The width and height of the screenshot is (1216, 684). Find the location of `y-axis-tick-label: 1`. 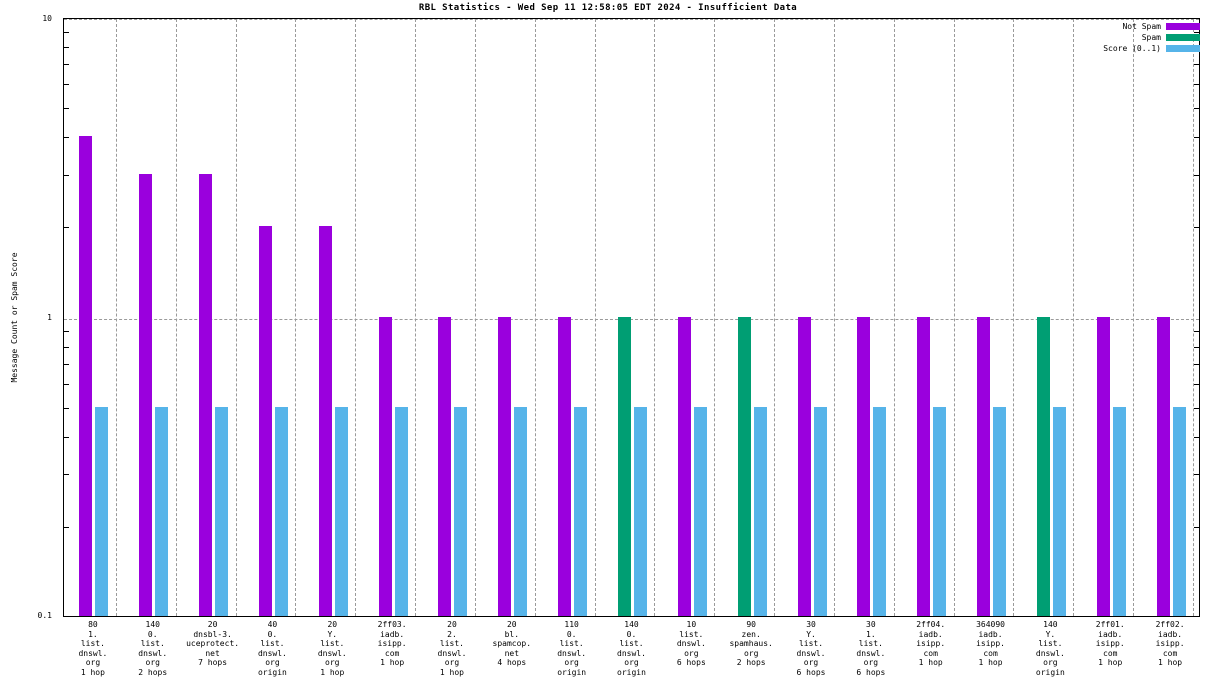

y-axis-tick-label: 1 is located at coordinates (49, 317).